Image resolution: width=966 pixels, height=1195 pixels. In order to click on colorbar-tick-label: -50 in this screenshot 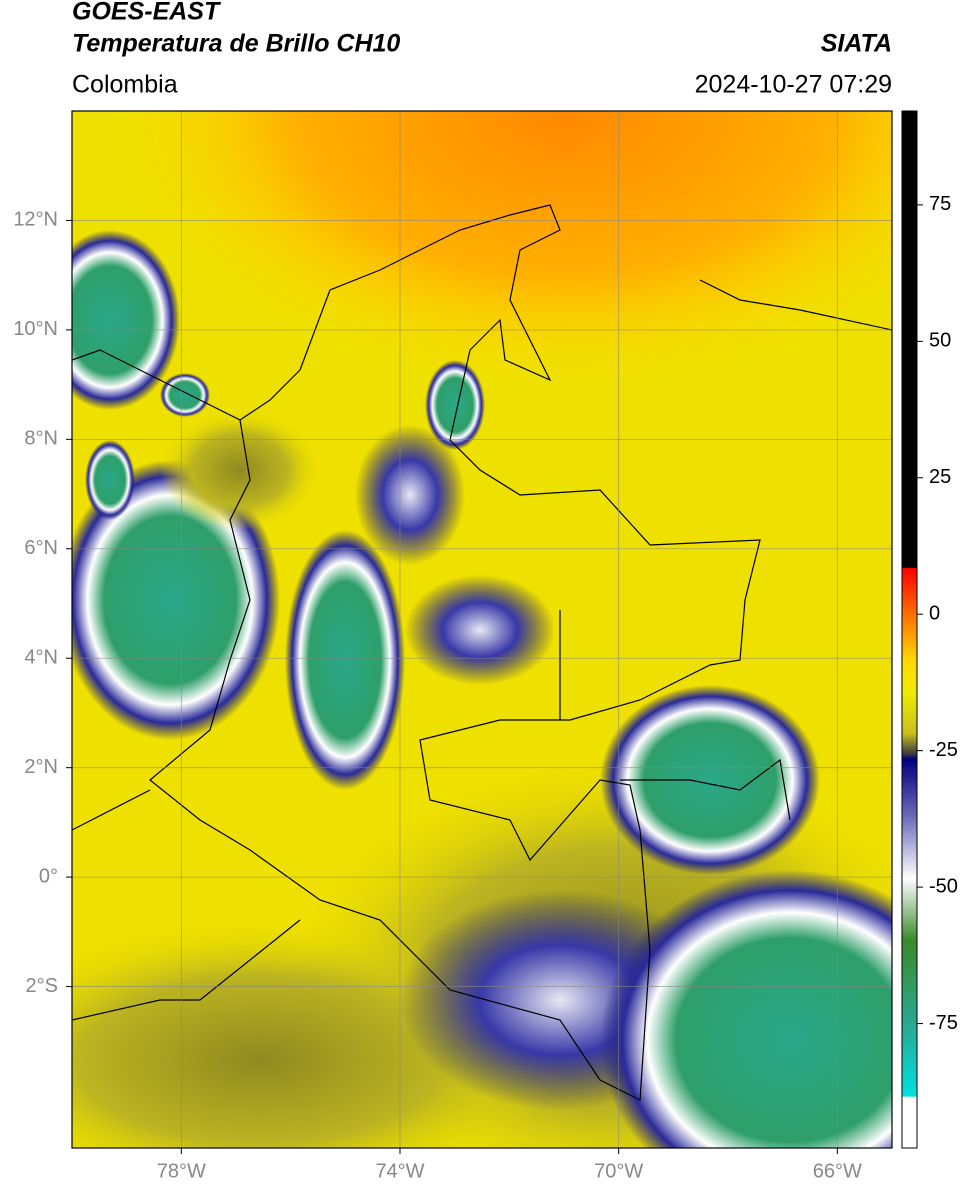, I will do `click(943, 886)`.